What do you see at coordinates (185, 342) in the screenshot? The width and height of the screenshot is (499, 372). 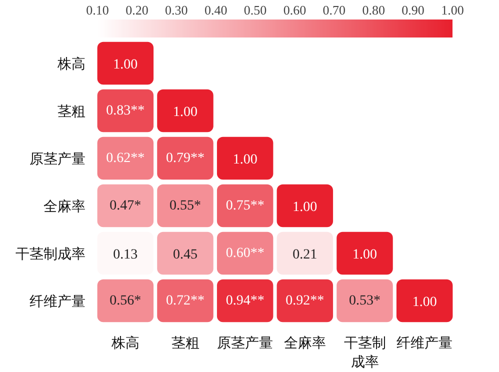 I see `x-tick-label: 茎粗` at bounding box center [185, 342].